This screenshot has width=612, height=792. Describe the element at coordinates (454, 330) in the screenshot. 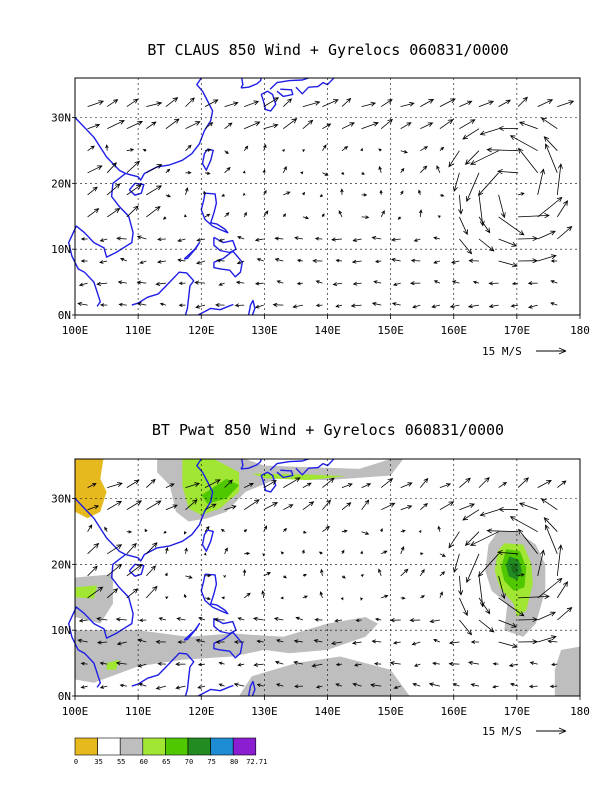

I see `x-tick-label: 160E` at that location.